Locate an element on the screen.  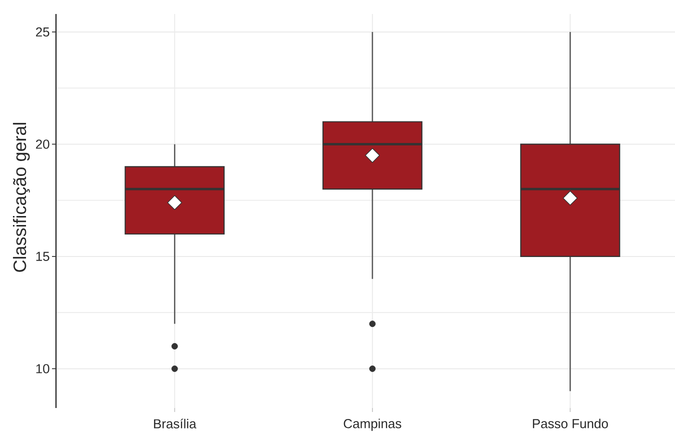
x-tick-label: Campinas is located at coordinates (373, 424).